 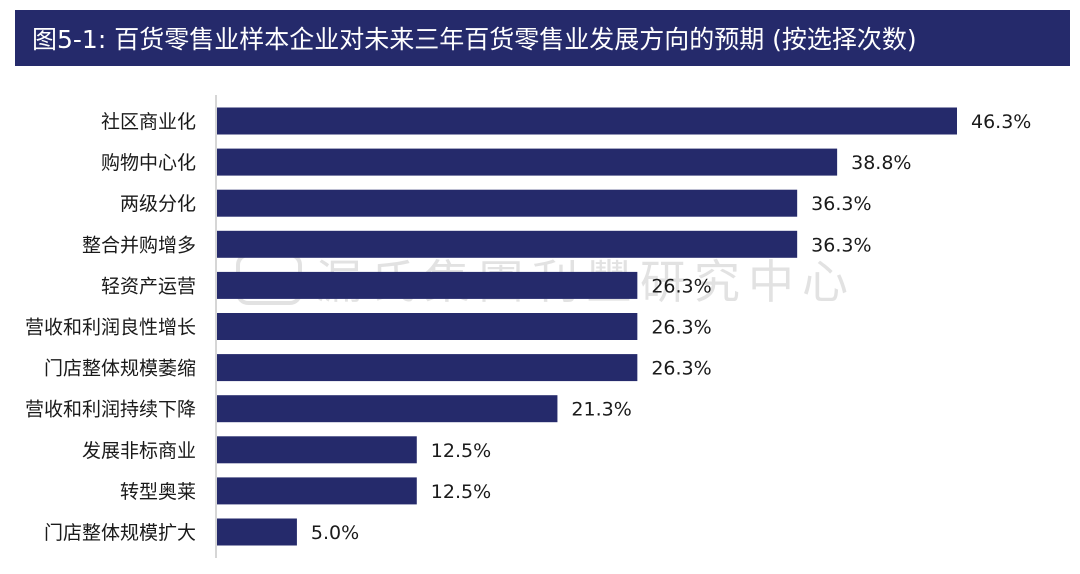 I want to click on data-label: 21.3%, so click(x=601, y=410).